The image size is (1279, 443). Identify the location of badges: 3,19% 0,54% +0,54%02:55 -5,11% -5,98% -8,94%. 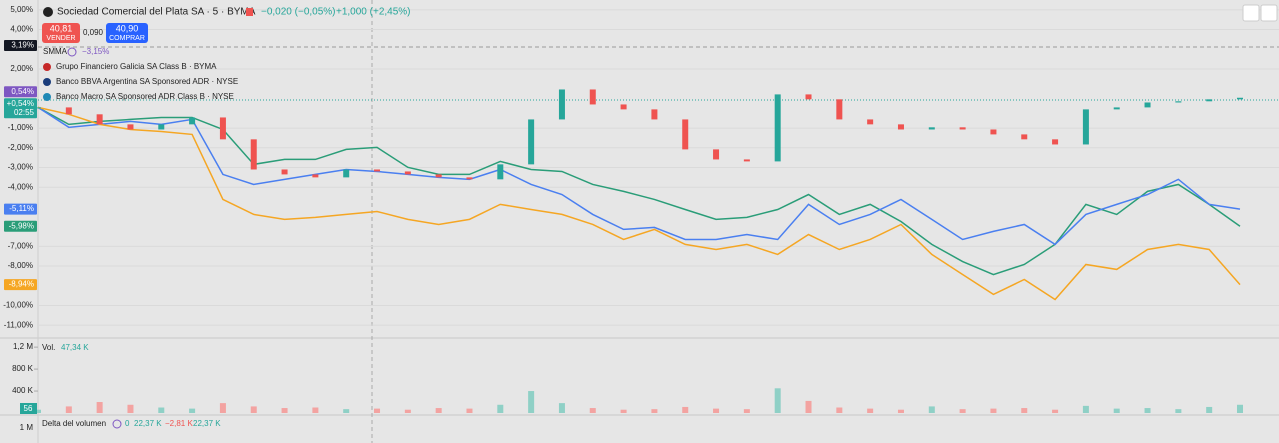
(20, 165).